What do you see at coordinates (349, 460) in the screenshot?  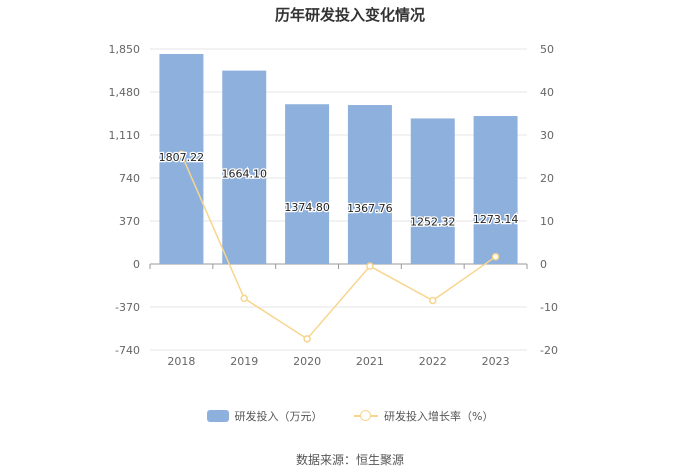 I see `source-note: 数据来源：恒生聚源` at bounding box center [349, 460].